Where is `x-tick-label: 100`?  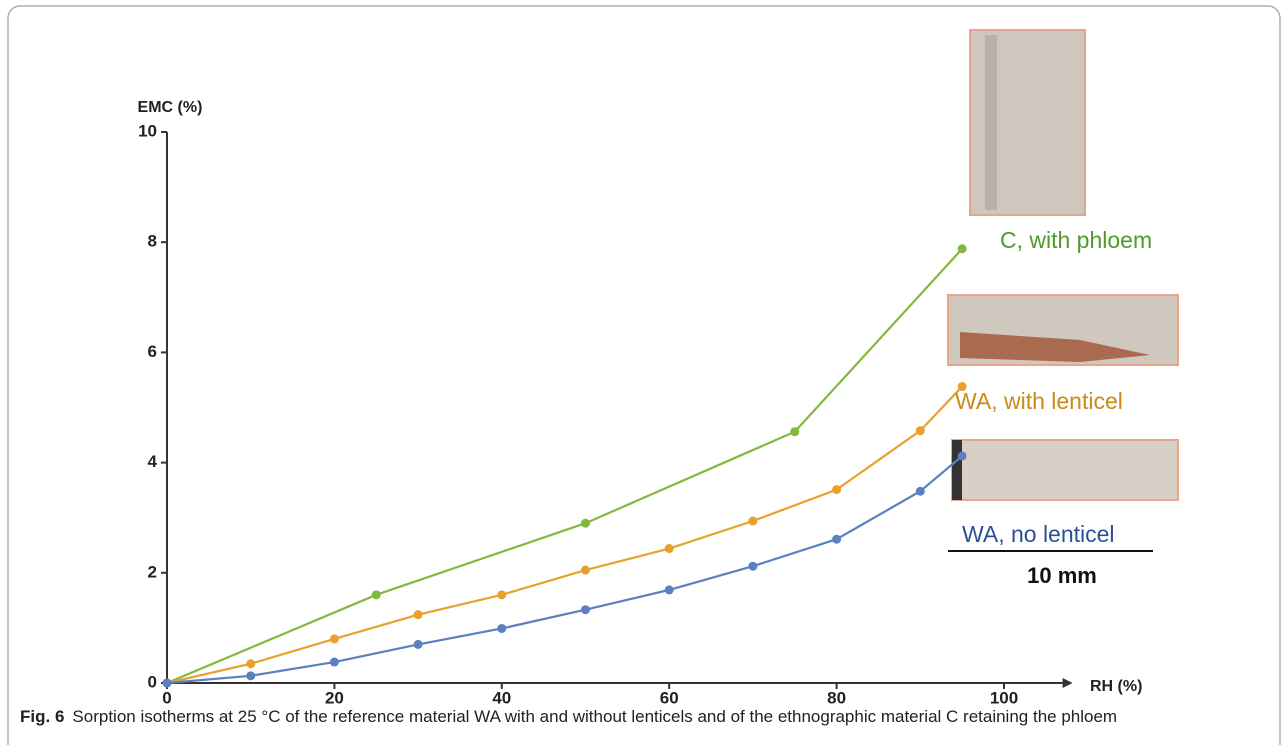
x-tick-label: 100 is located at coordinates (1004, 697).